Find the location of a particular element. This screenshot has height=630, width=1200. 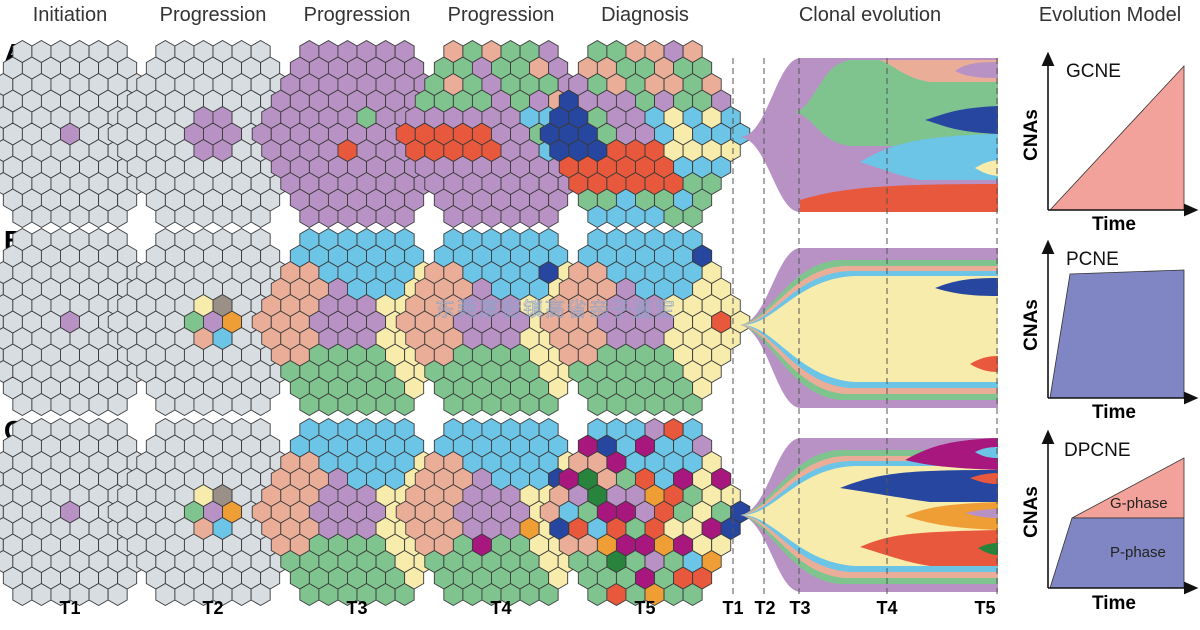

fish-a-blue-clone is located at coordinates (929, 157).